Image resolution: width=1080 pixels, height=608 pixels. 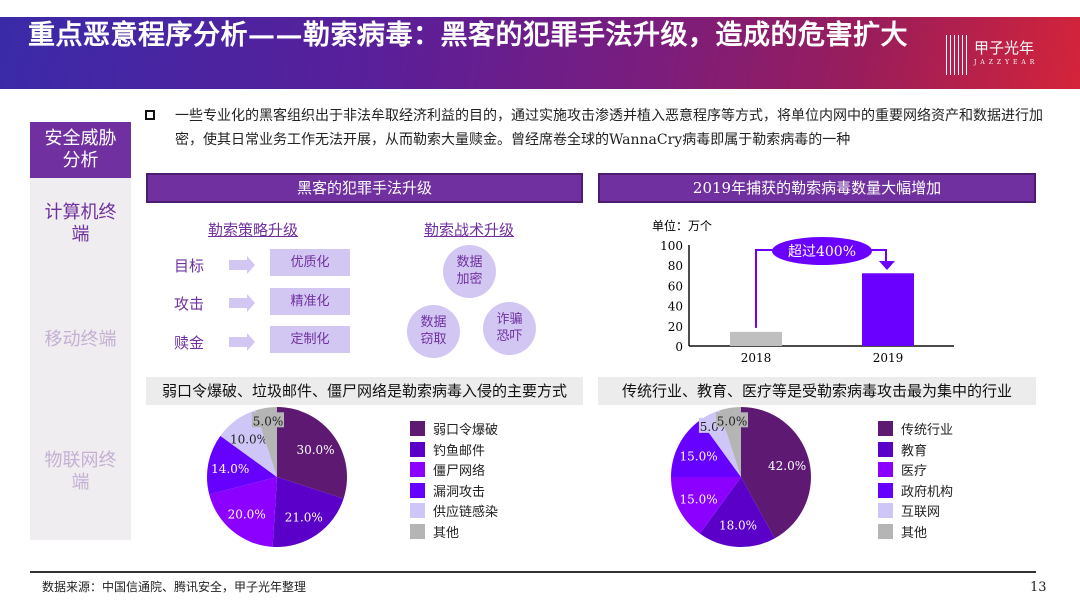 What do you see at coordinates (310, 301) in the screenshot?
I see `strategy-row-value: 精准化` at bounding box center [310, 301].